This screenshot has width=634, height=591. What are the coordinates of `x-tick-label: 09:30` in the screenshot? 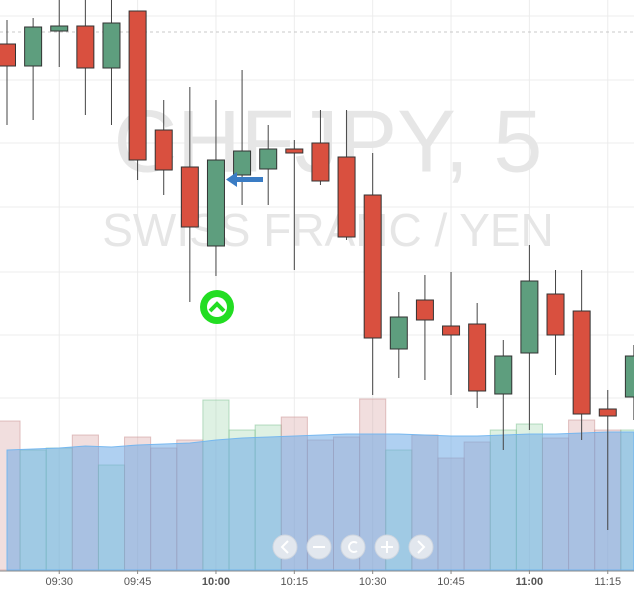 It's located at (59, 582).